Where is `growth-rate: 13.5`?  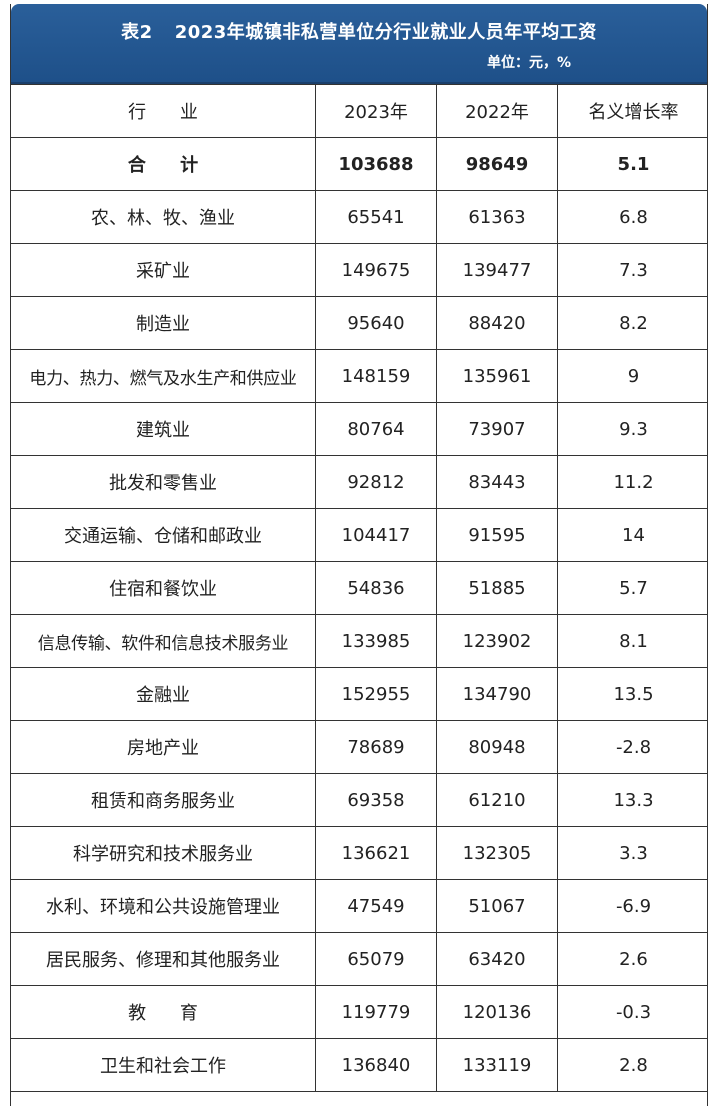 growth-rate: 13.5 is located at coordinates (632, 694).